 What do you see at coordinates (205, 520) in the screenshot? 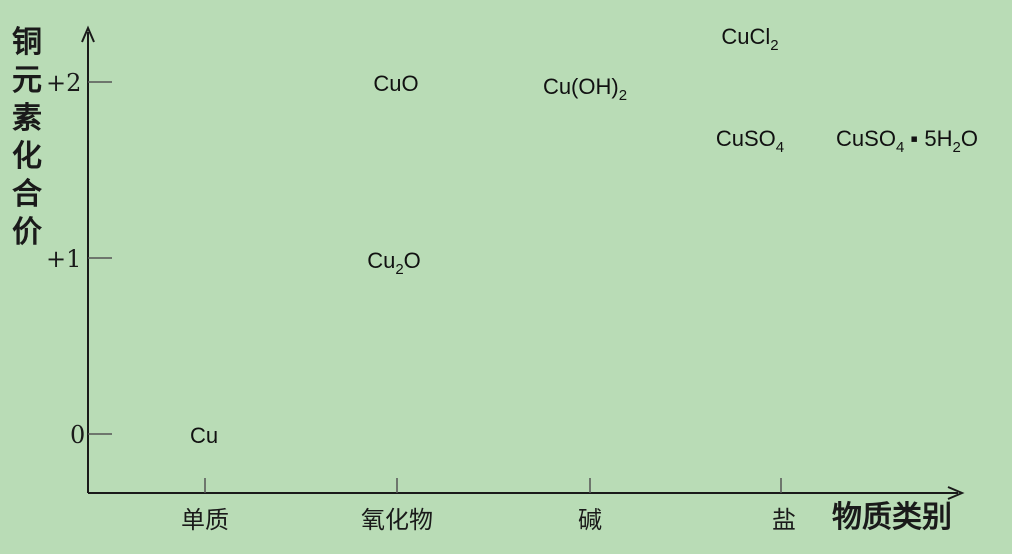
I see `x-tick-label: 单质` at bounding box center [205, 520].